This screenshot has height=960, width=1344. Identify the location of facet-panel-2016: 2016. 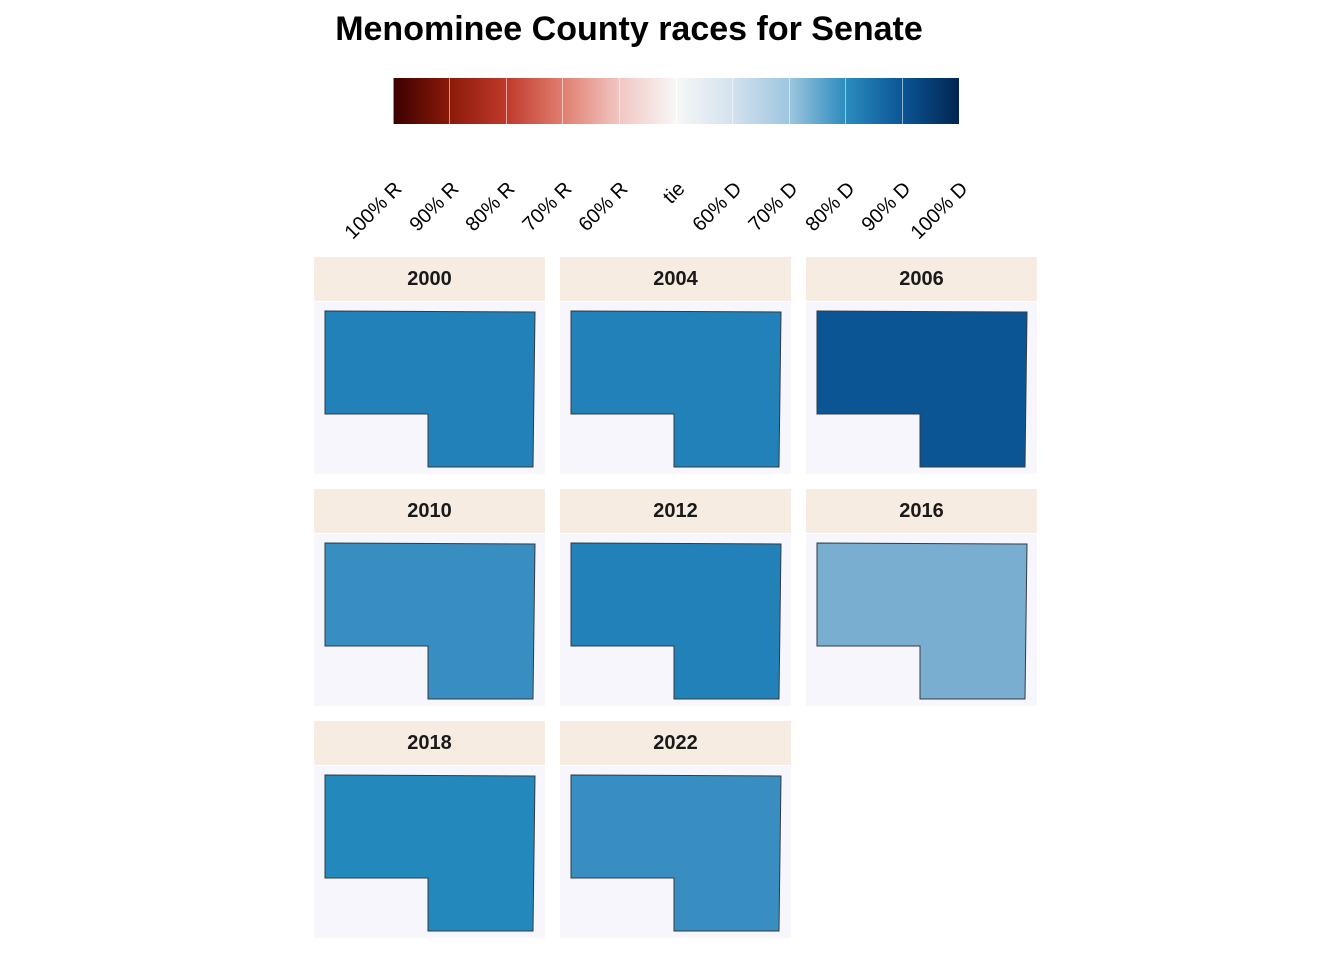
(921, 597).